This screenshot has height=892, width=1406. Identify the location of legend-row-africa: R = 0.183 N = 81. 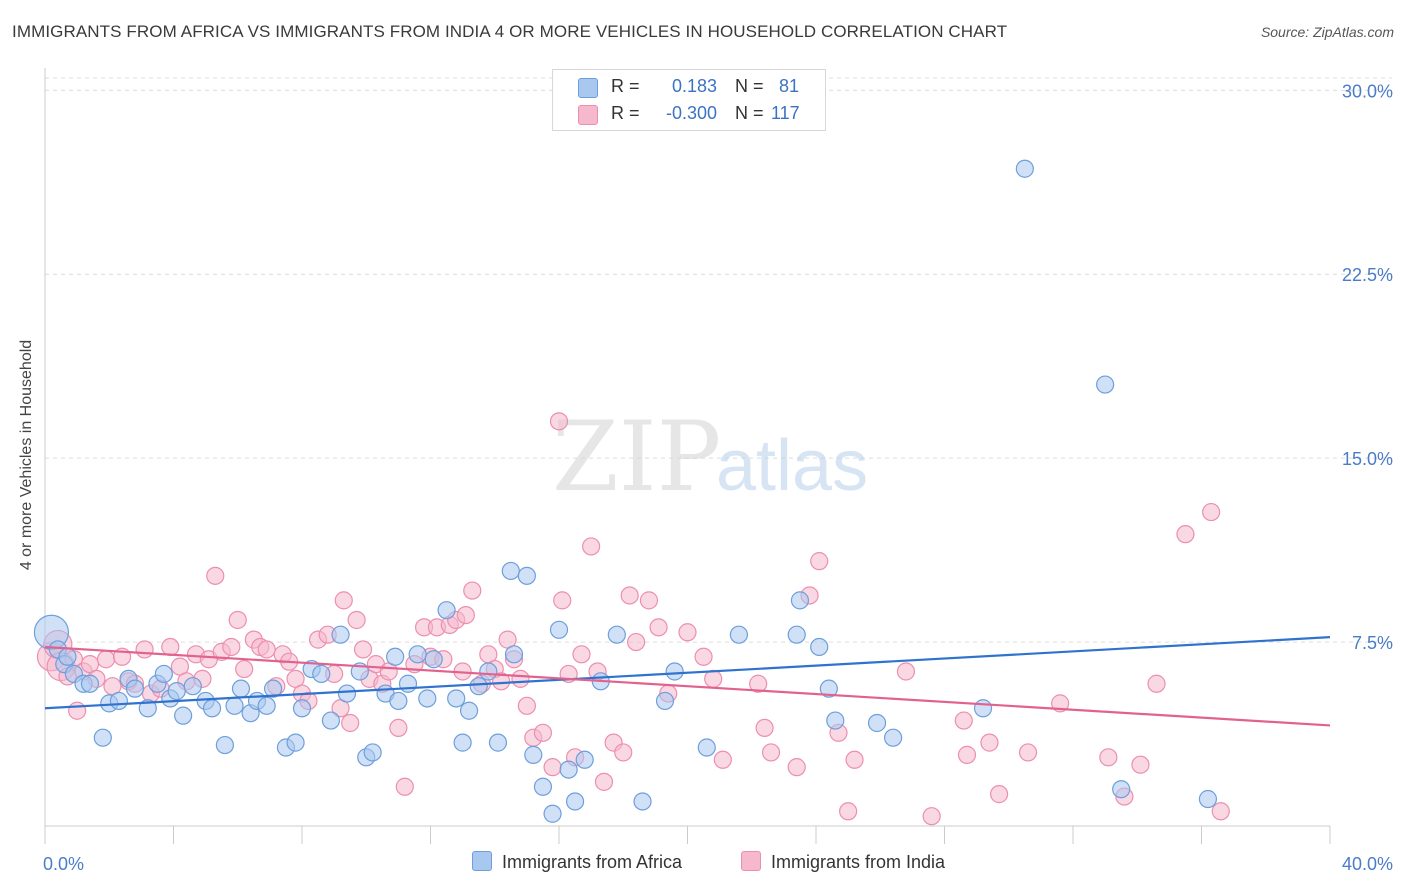
(689, 87).